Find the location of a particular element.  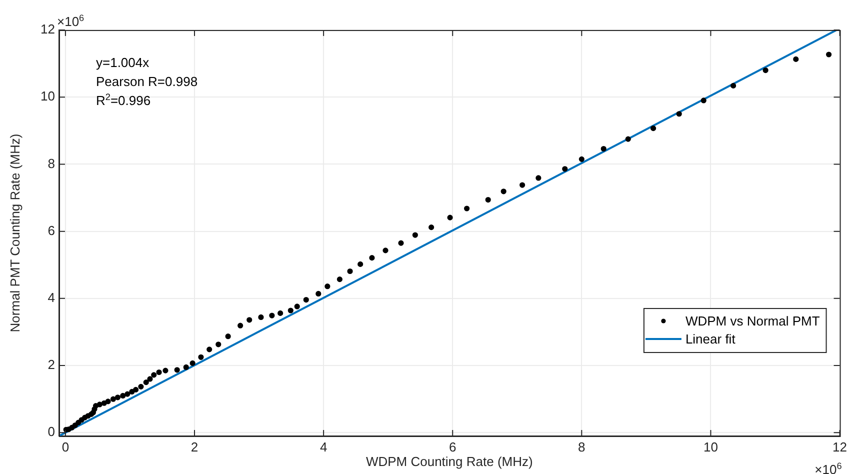

annotation: y=1.004x is located at coordinates (123, 62).